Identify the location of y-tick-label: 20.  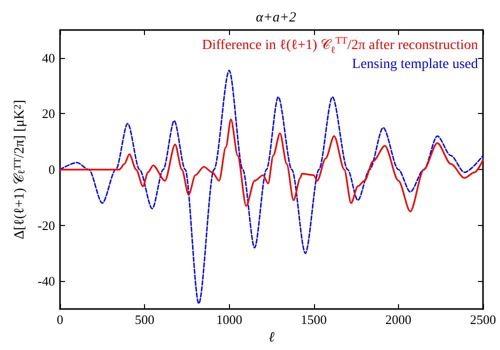
(48, 114).